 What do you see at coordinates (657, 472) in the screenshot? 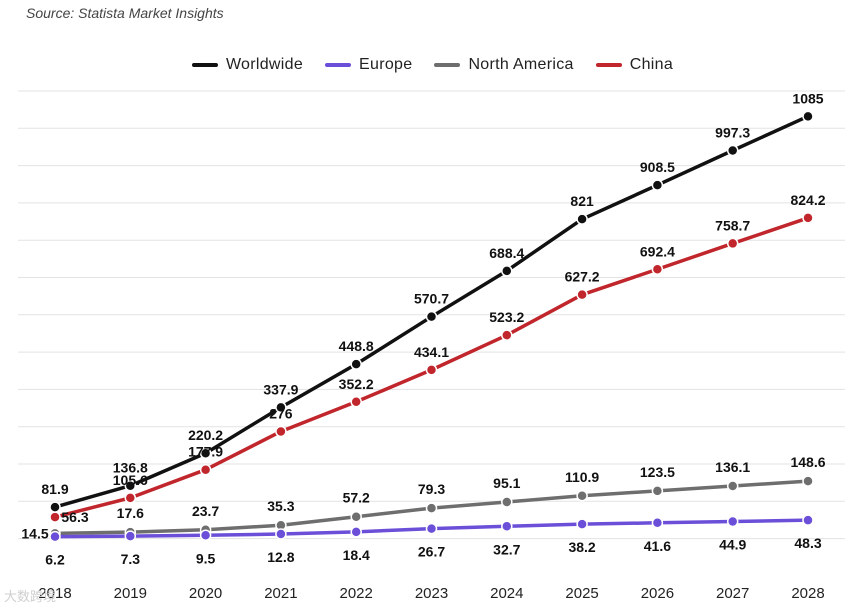
I see `data-label-north-america: 123.5` at bounding box center [657, 472].